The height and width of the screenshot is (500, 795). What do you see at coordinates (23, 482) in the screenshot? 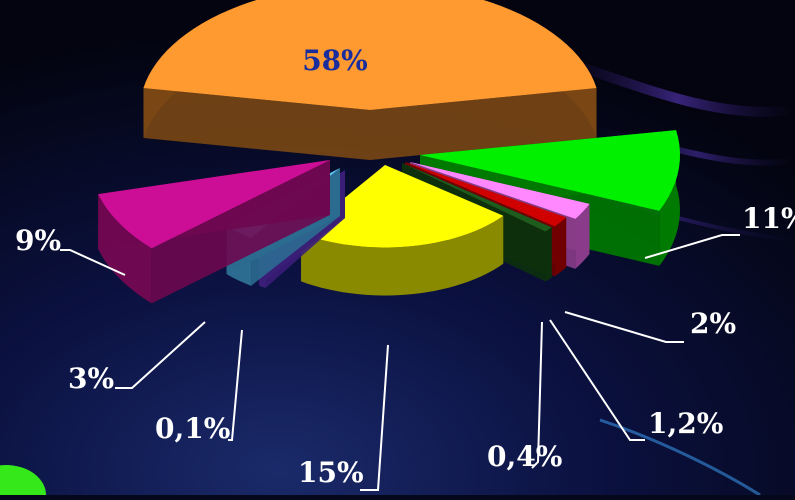
I see `corner-glow` at bounding box center [23, 482].